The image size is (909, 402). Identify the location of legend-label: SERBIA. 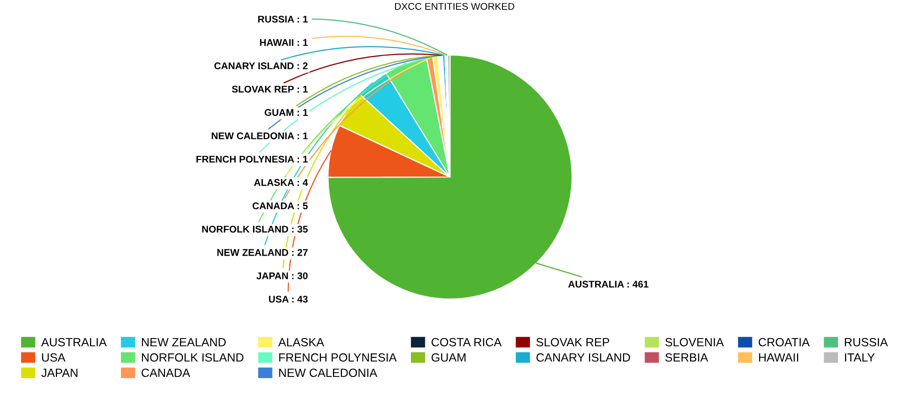
(686, 357).